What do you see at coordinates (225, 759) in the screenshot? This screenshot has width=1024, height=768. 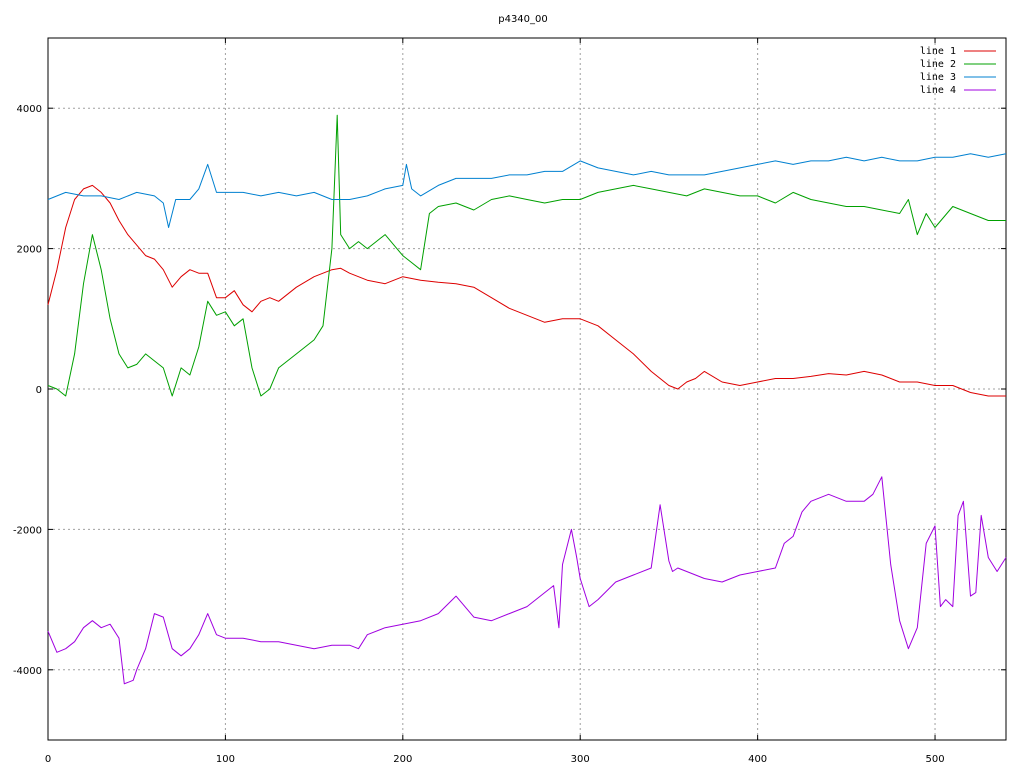 I see `x-tick-label: 100` at bounding box center [225, 759].